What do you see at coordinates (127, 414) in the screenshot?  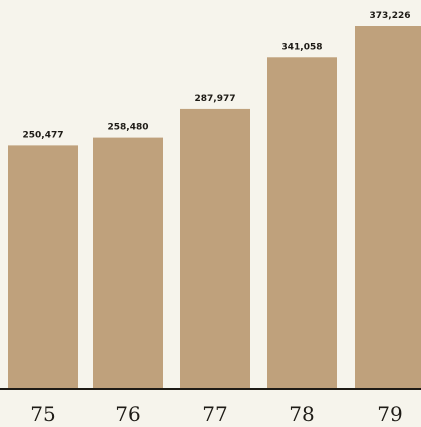 I see `x-tick-label-76: 76` at bounding box center [127, 414].